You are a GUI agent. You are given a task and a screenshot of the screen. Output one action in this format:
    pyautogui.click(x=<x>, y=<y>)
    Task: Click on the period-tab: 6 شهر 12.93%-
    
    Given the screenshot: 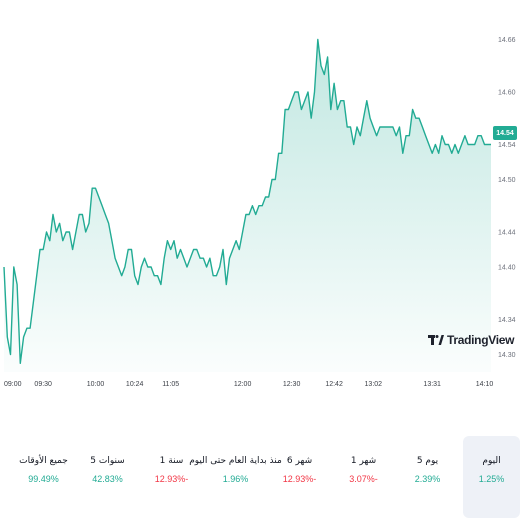 What is the action you would take?
    pyautogui.click(x=299, y=477)
    